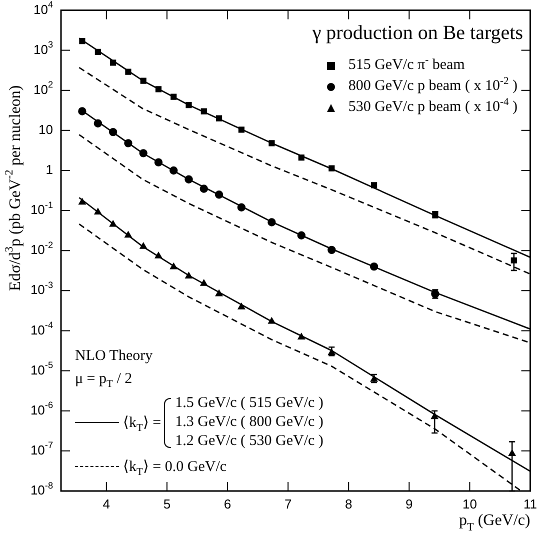 This screenshot has height=533, width=543. What do you see at coordinates (228, 504) in the screenshot?
I see `x-tick-label: 6` at bounding box center [228, 504].